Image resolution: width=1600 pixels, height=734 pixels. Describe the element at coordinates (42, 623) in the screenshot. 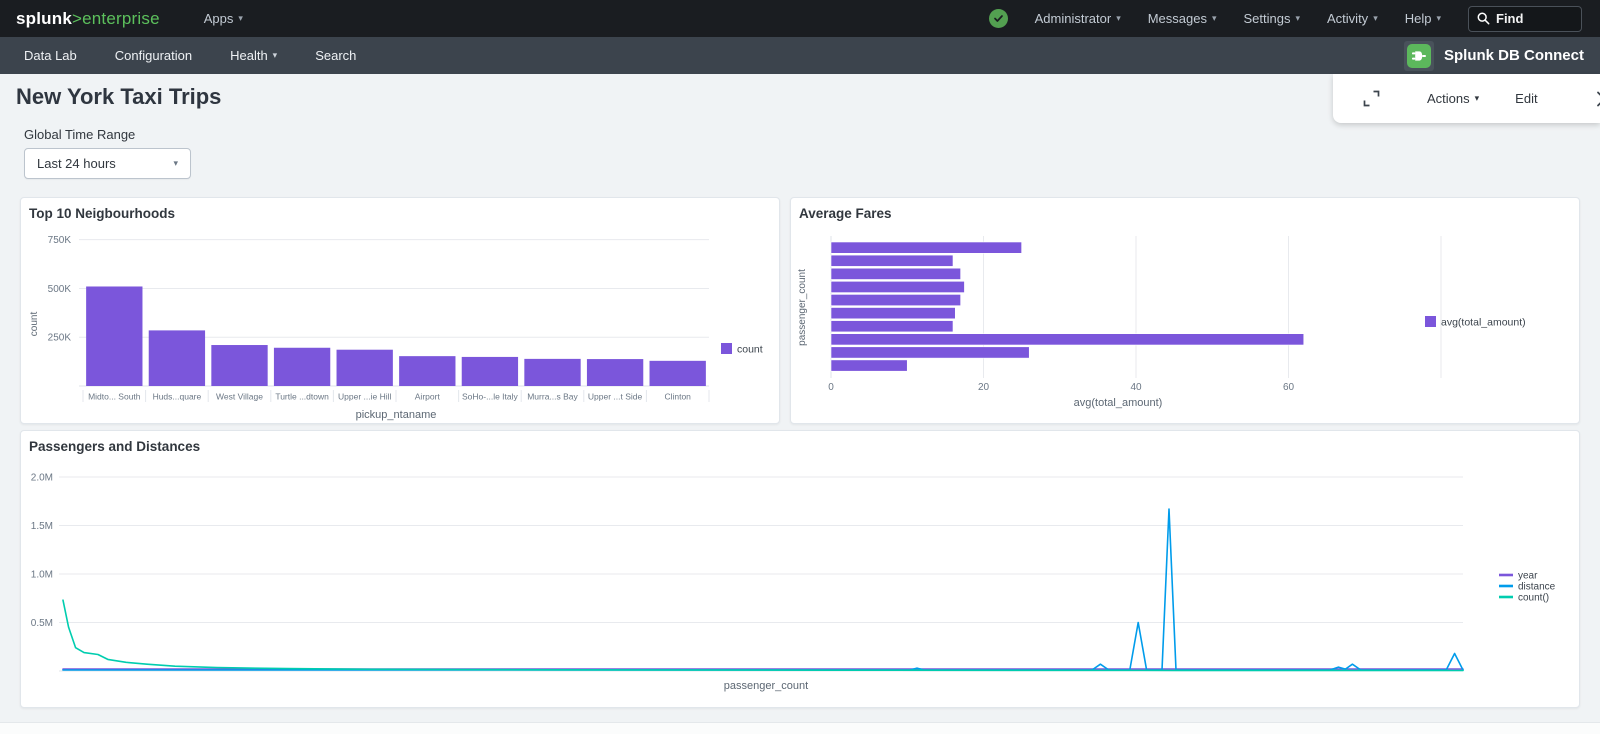

I see `y-tick-label: 0.5M` at that location.